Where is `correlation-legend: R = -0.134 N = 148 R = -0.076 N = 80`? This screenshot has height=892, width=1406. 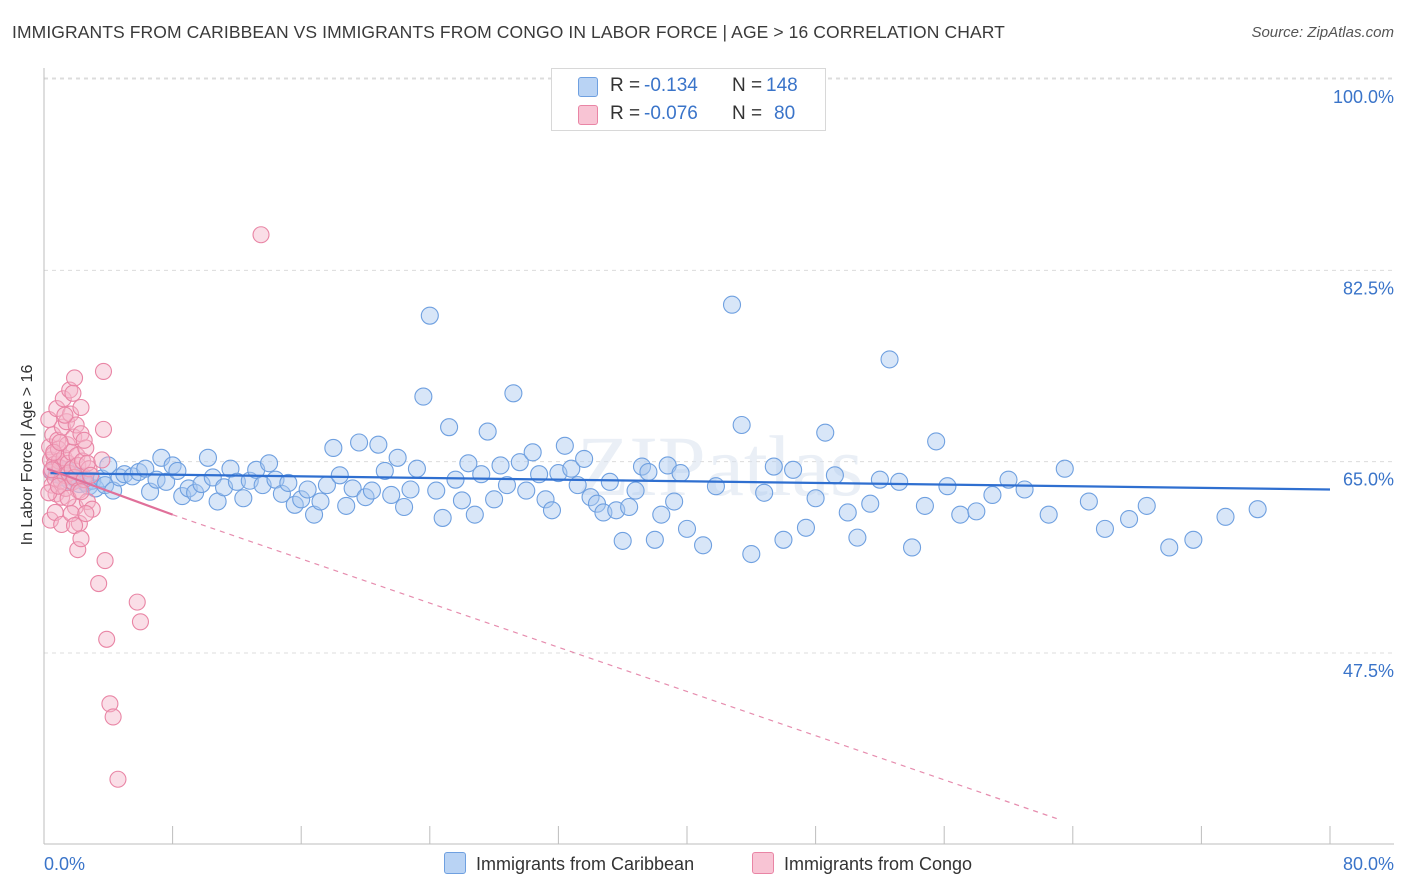
correlation-legend: R = -0.134 N = 148 R = -0.076 N = 80 is located at coordinates (688, 99).